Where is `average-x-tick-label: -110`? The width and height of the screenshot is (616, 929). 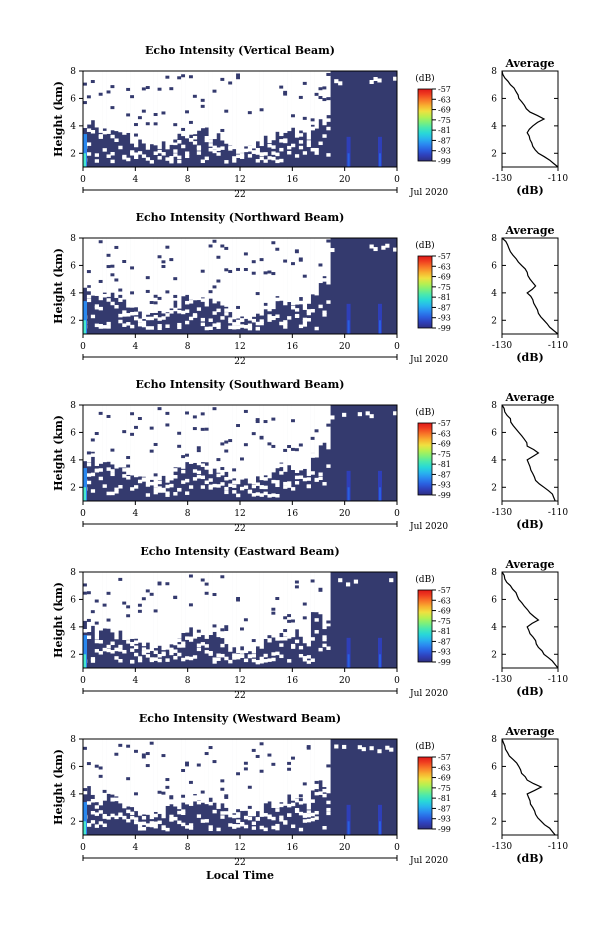 average-x-tick-label: -110 is located at coordinates (558, 513).